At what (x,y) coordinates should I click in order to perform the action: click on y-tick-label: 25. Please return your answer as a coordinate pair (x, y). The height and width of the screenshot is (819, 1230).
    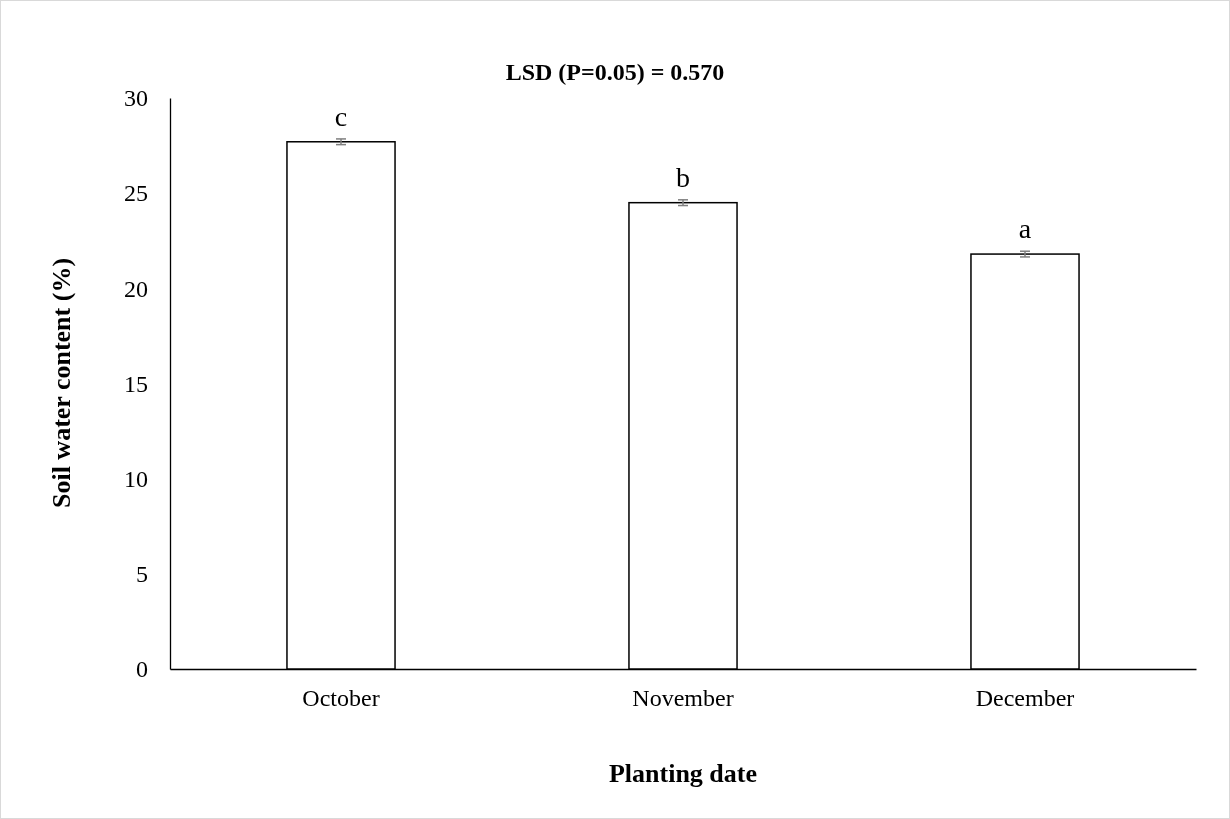
    Looking at the image, I should click on (136, 193).